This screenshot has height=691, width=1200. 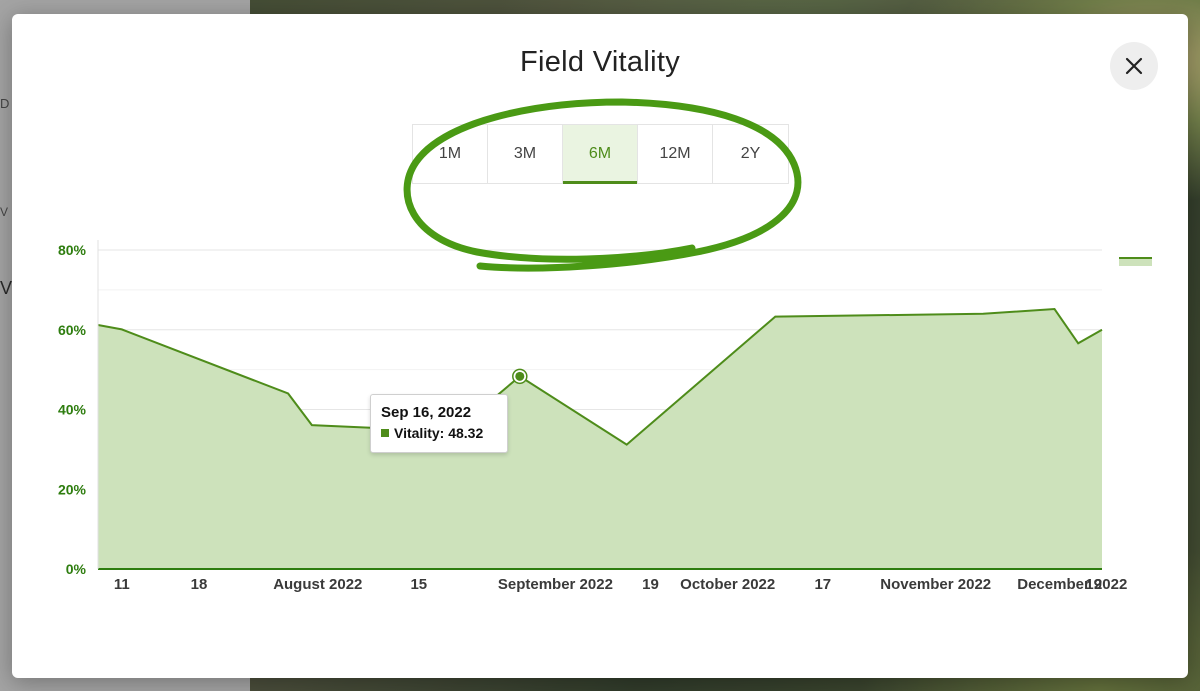 I want to click on x-tick-label: August 2022, so click(x=317, y=584).